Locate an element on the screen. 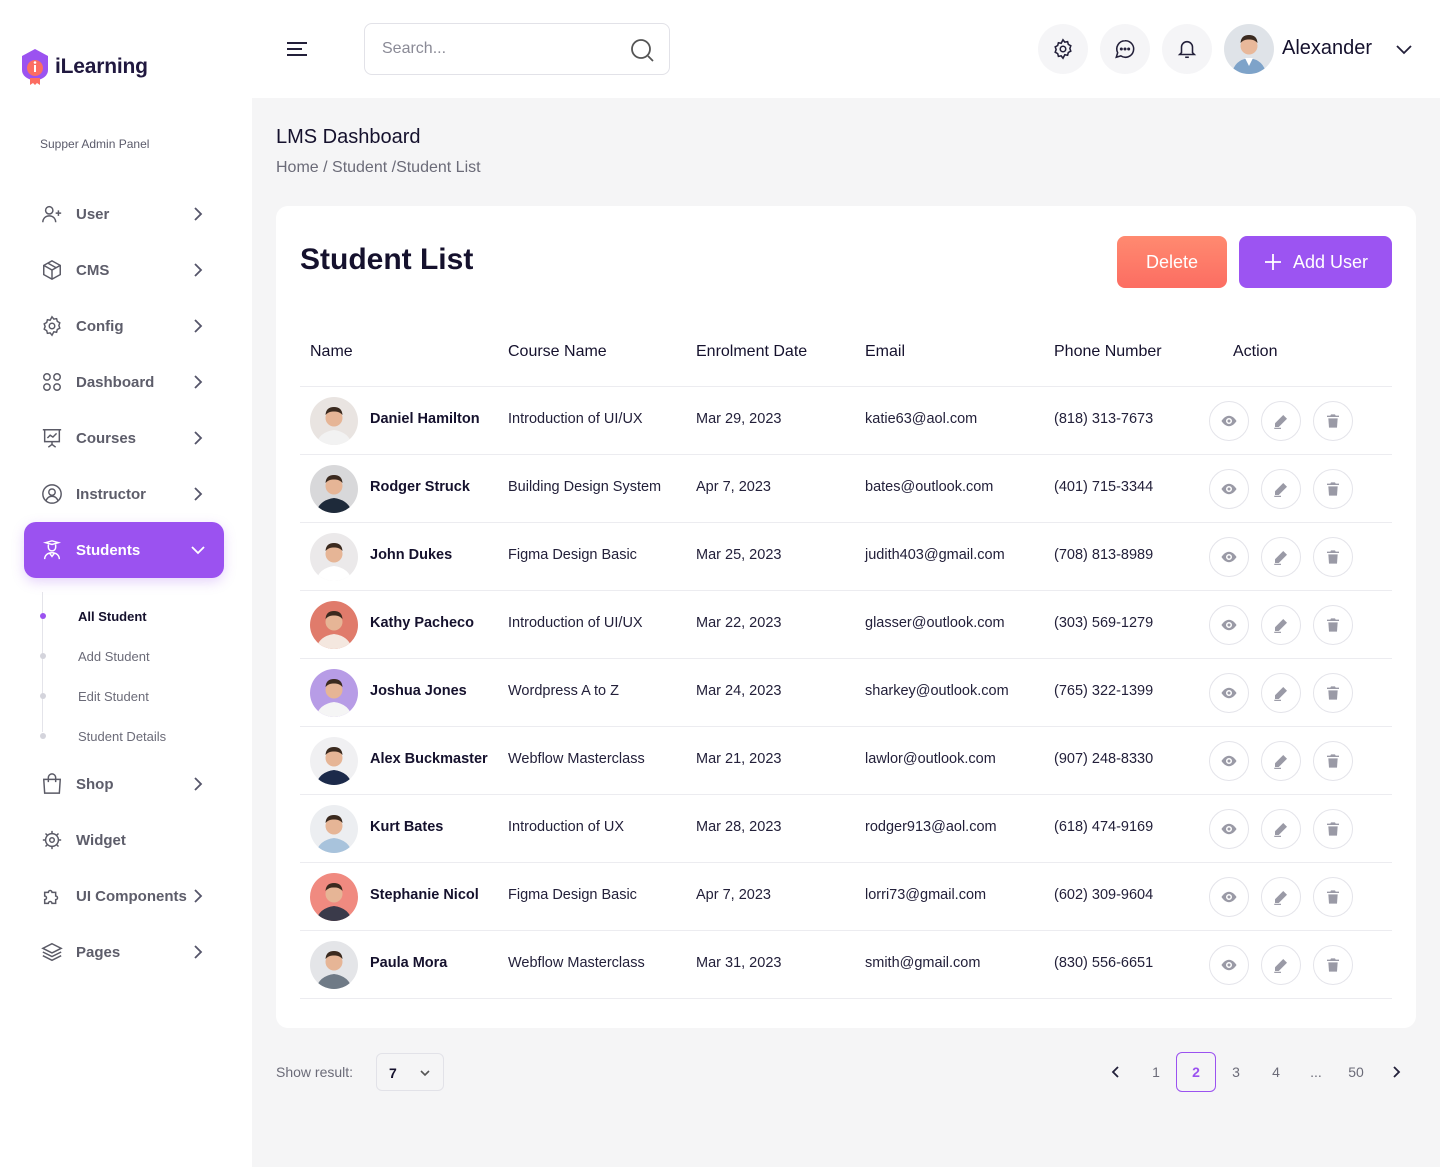 Image resolution: width=1440 pixels, height=1167 pixels. student-name: Kurt Bates is located at coordinates (407, 827).